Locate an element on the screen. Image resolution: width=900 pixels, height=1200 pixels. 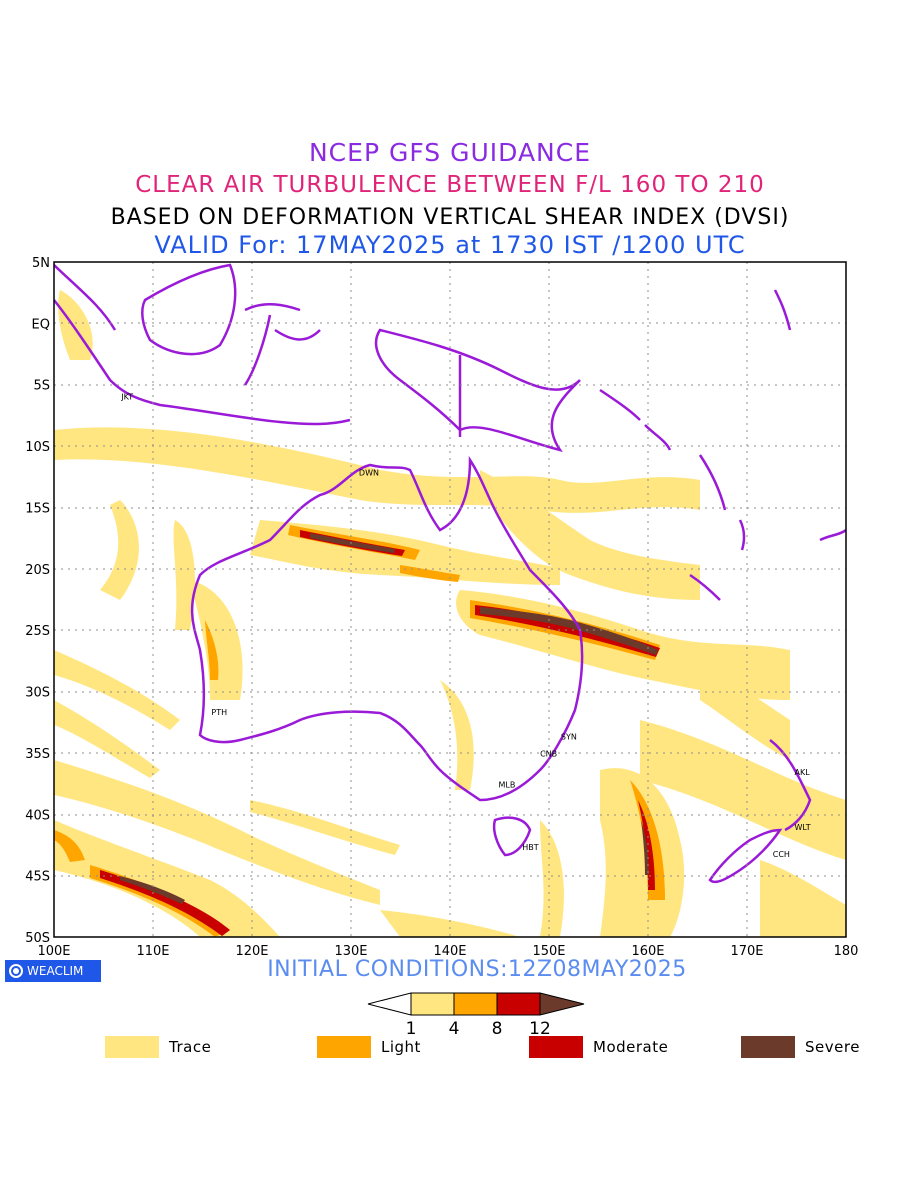
lat-tick-label: 40S is located at coordinates (37, 815).